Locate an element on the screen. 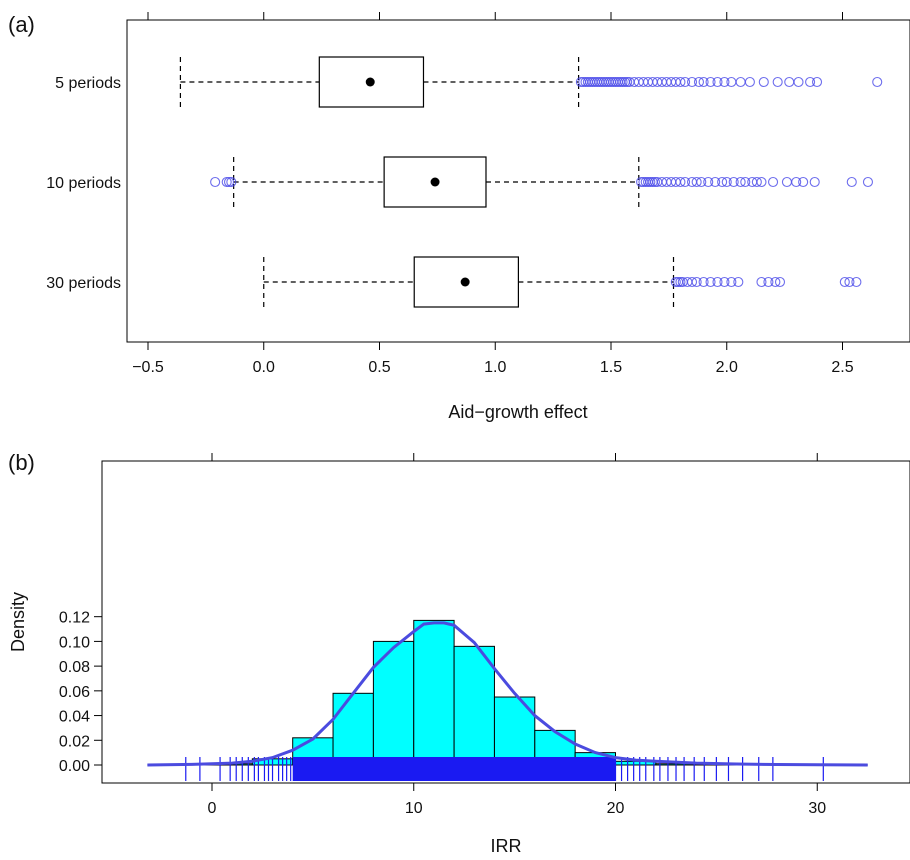 The image size is (910, 860). a-x-tick-label: −0.5 is located at coordinates (148, 367).